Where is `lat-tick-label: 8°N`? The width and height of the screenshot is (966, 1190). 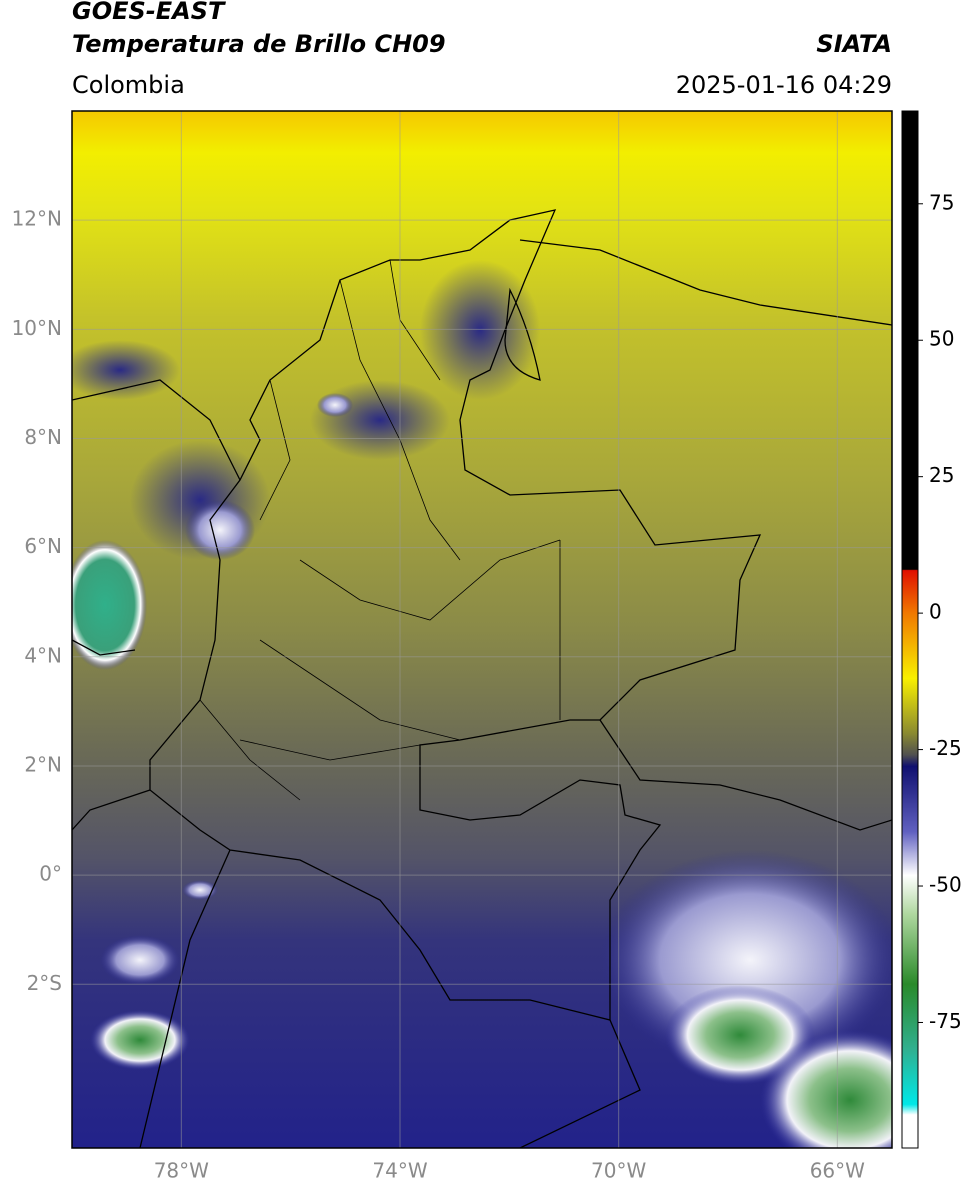
lat-tick-label: 8°N is located at coordinates (43, 437).